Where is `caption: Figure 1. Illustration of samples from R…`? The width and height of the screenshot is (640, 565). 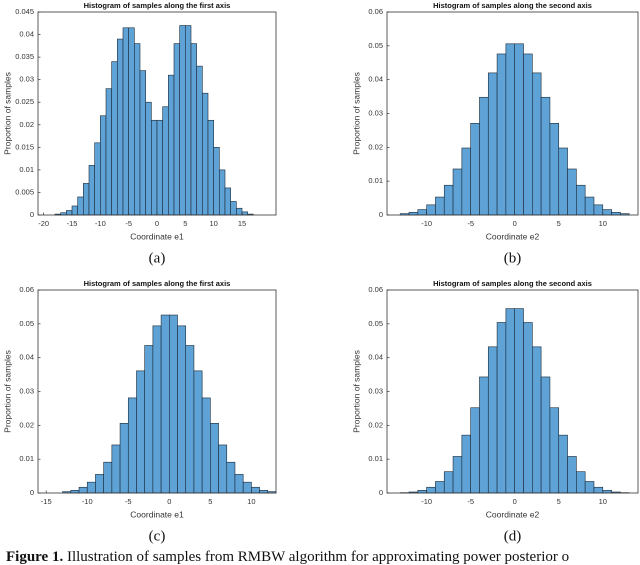
caption: Figure 1. Illustration of samples from R… is located at coordinates (287, 557).